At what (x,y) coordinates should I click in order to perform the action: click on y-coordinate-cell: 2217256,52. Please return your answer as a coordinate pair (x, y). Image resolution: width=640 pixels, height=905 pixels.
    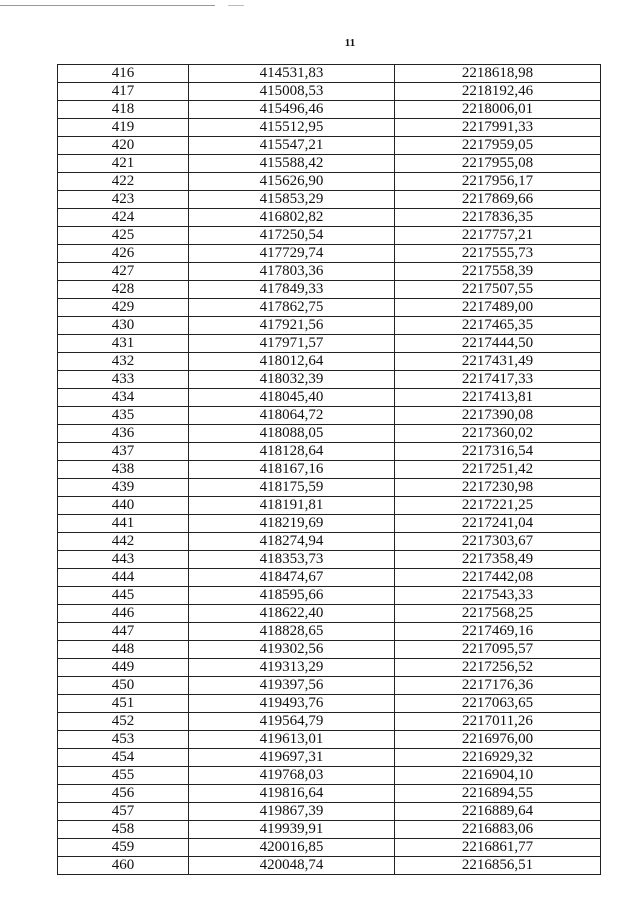
    Looking at the image, I should click on (497, 667).